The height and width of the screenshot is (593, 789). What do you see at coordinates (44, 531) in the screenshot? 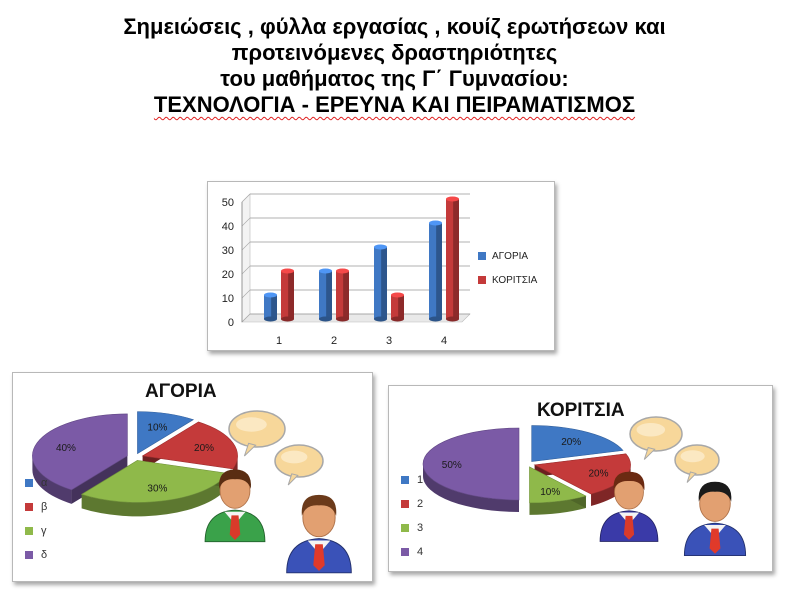
I see `legend-label: γ` at bounding box center [44, 531].